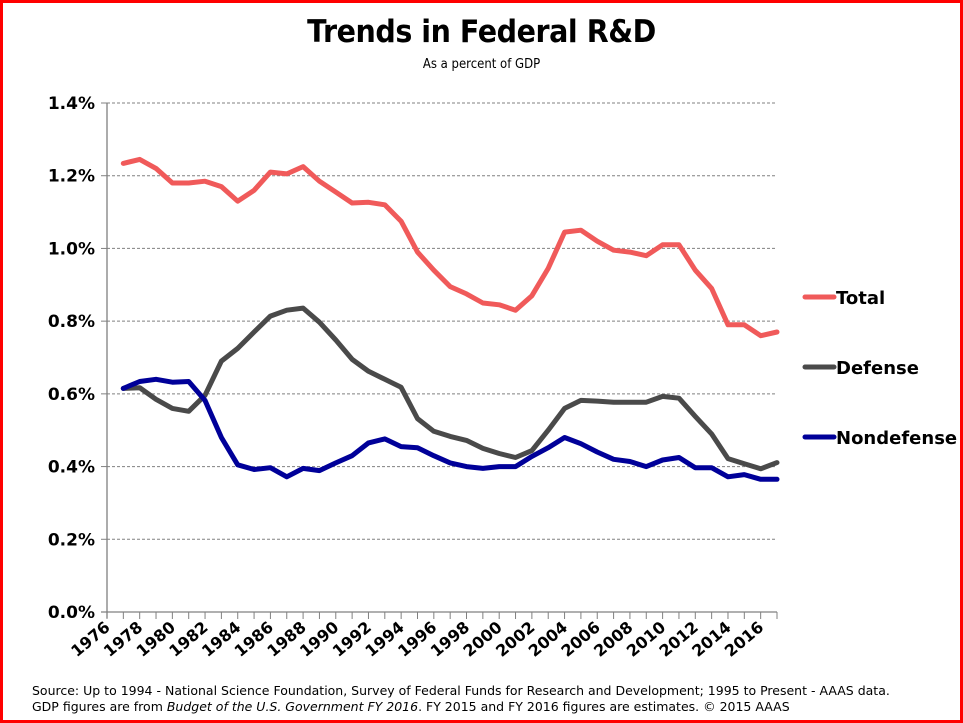 This screenshot has width=963, height=723. Describe the element at coordinates (71, 358) in the screenshot. I see `y-axis-ticks: 0.0% 0.2% 0.4% 0.6% 0.8% 1.0% 1.2% 1.4%` at that location.